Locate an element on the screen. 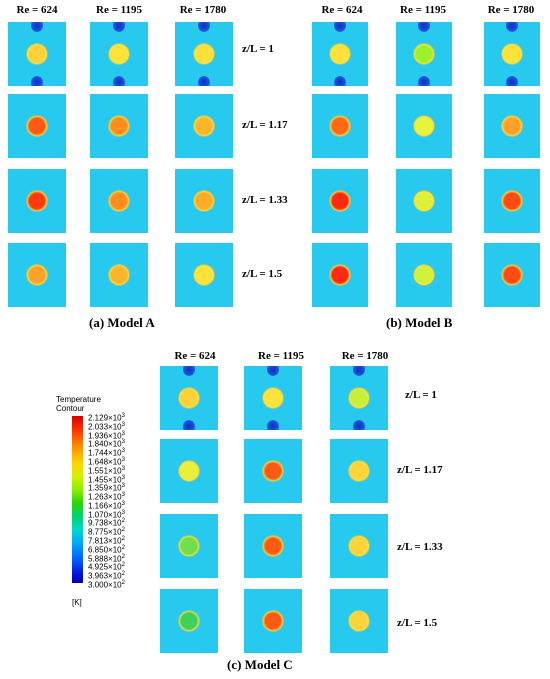 This screenshot has height=679, width=550. panel-caption: (a) Model A is located at coordinates (122, 322).